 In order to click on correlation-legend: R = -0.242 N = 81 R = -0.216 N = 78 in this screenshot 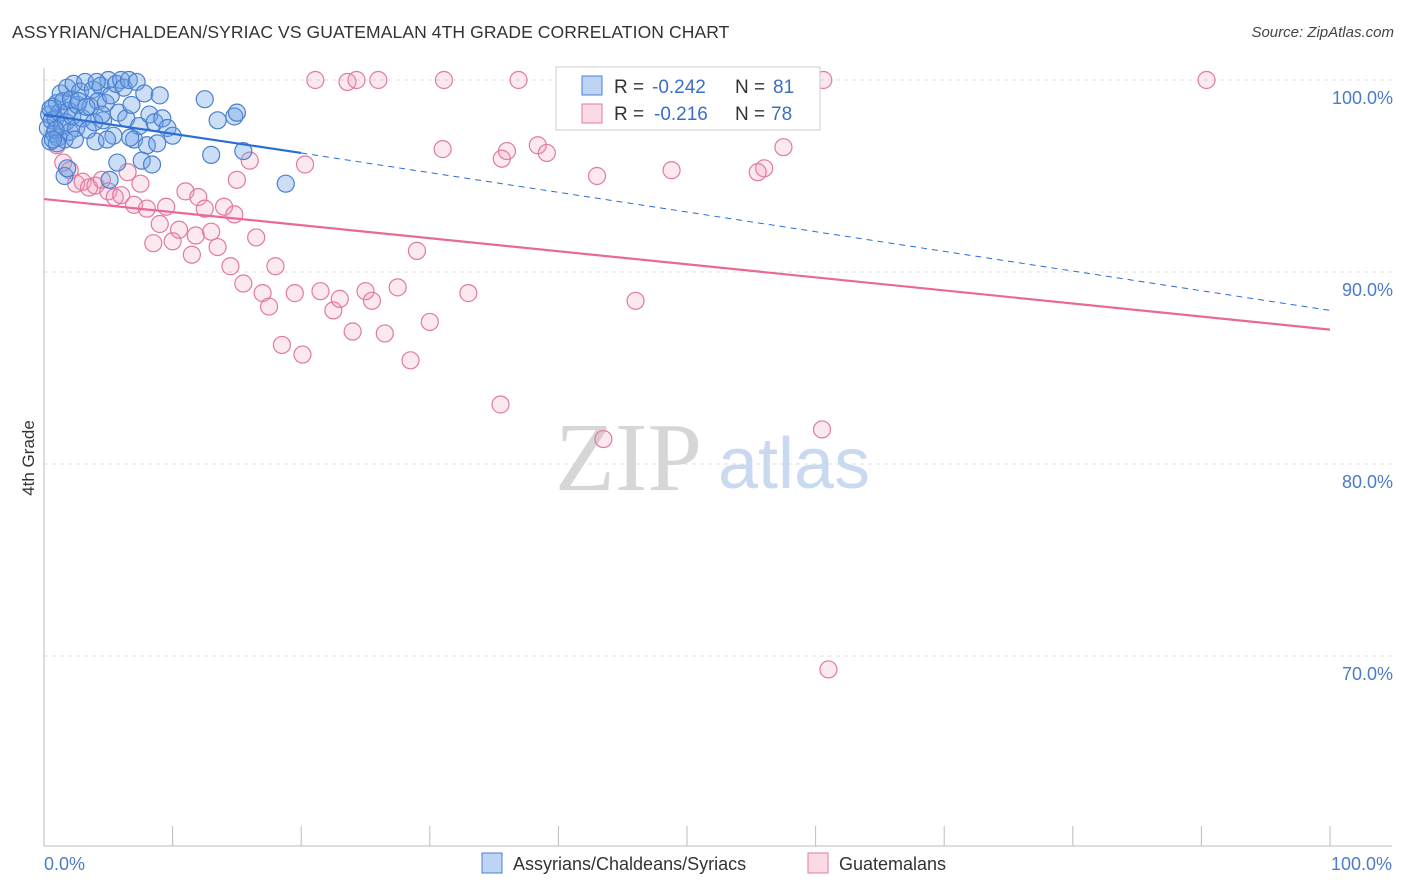, I will do `click(688, 98)`.